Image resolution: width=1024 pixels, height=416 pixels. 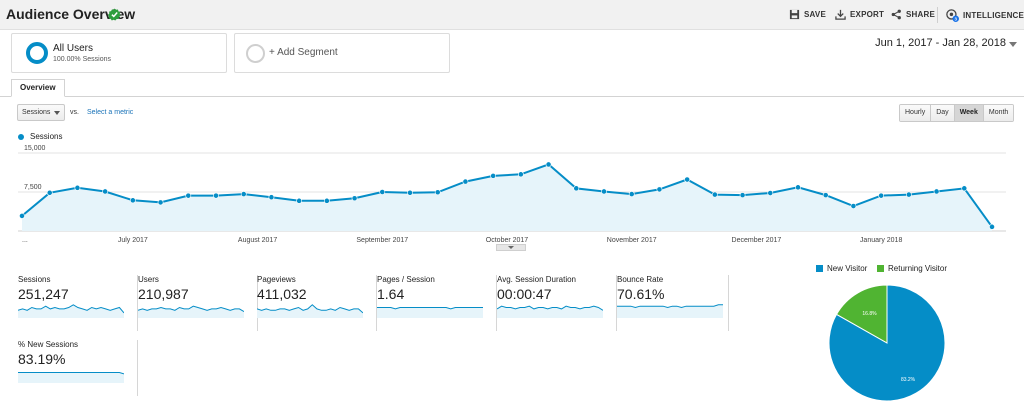 What do you see at coordinates (255, 53) in the screenshot?
I see `empty-segment-ring-icon` at bounding box center [255, 53].